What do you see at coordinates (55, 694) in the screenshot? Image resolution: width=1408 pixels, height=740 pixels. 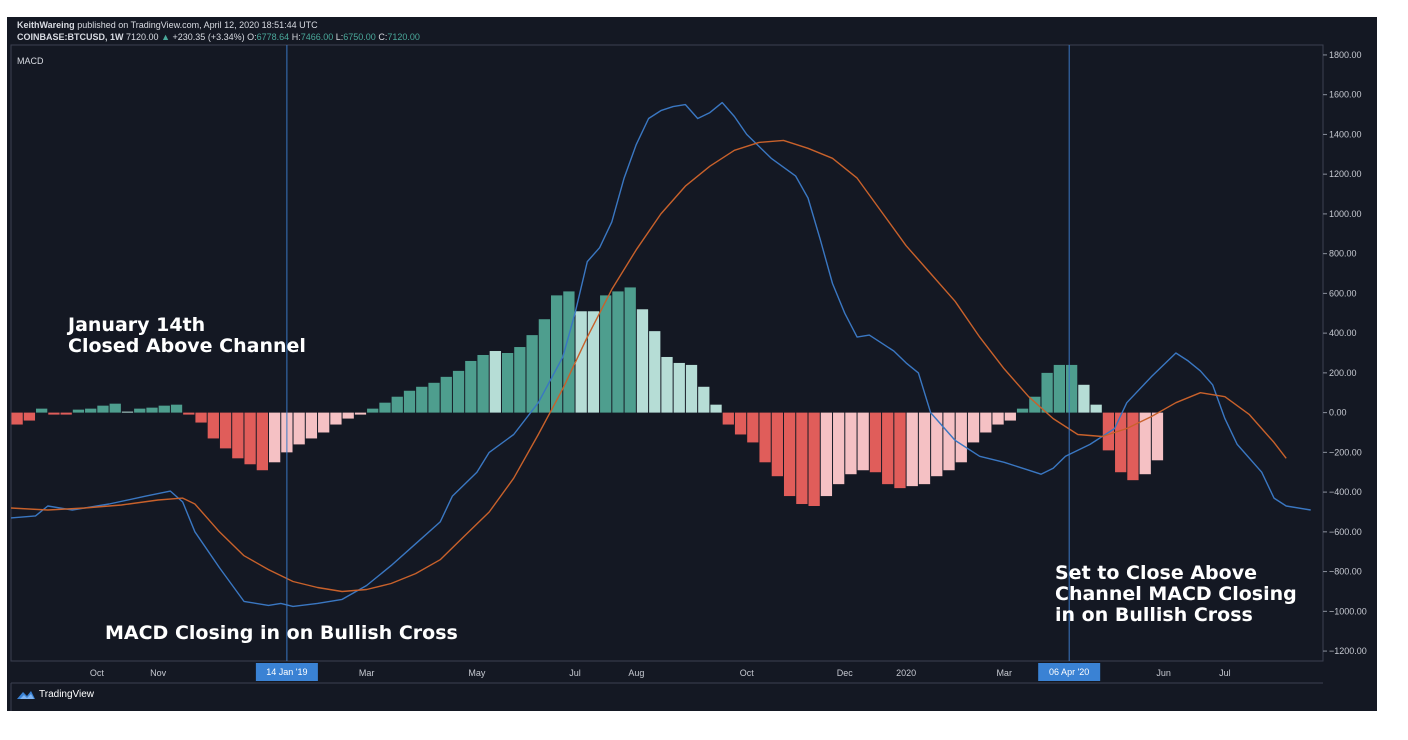 I see `tradingview-branding: TradingView` at bounding box center [55, 694].